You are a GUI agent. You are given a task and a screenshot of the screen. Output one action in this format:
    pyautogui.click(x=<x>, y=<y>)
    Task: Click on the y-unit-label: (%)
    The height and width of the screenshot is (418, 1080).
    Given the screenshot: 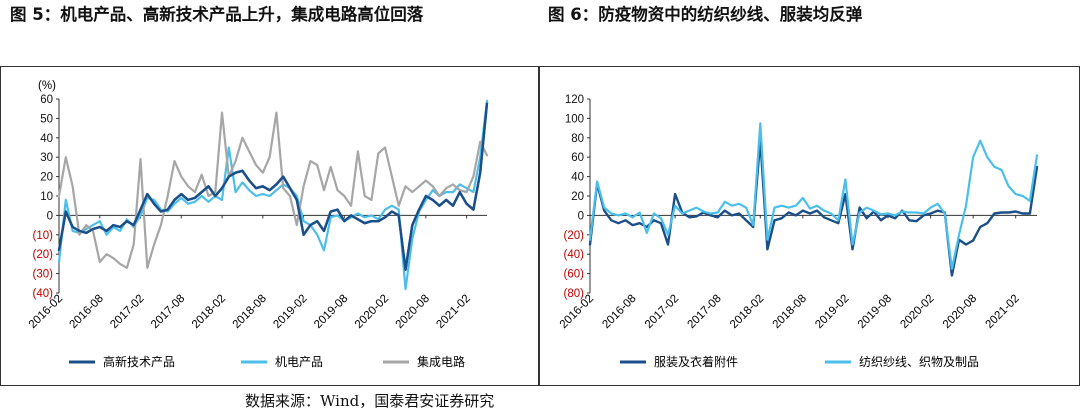 What is the action you would take?
    pyautogui.click(x=47, y=86)
    